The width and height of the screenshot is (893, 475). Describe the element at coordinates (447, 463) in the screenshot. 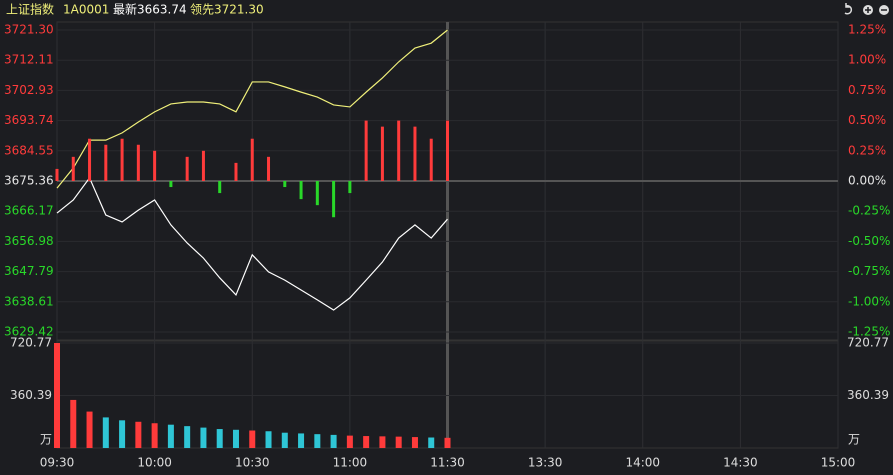

I see `x-tick-label: 11:30` at that location.